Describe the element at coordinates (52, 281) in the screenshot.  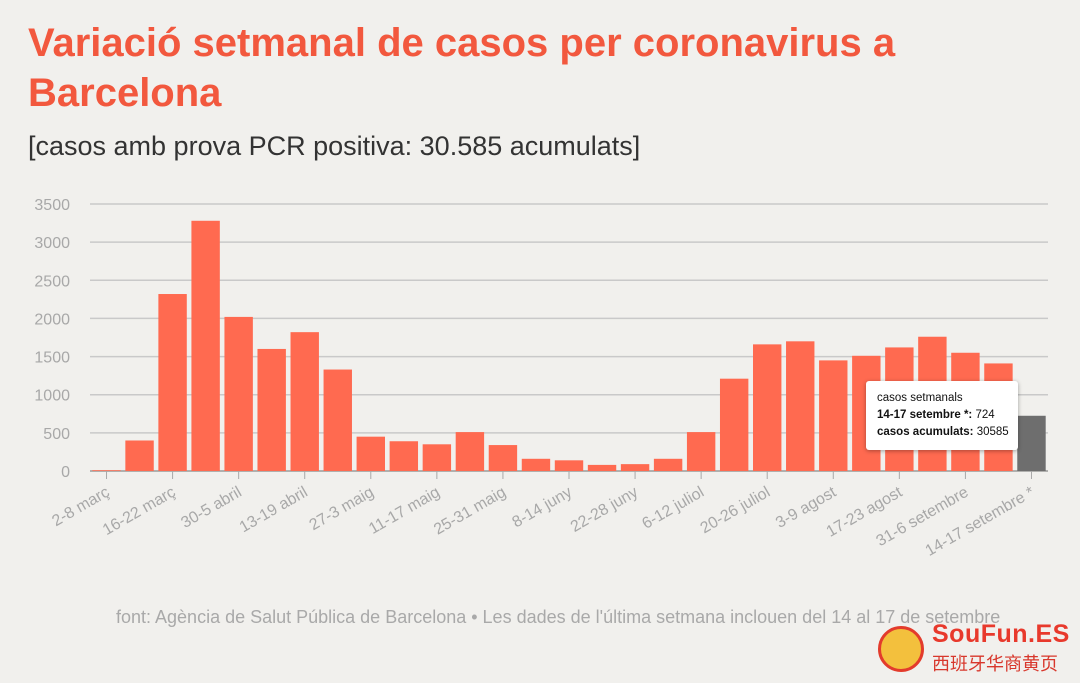
I see `y-tick-label: 2500` at that location.